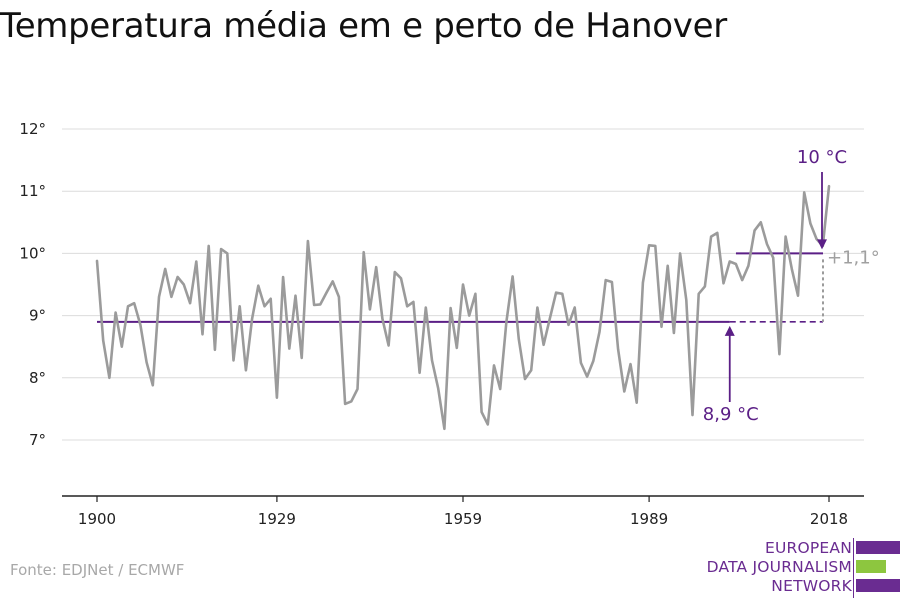  I want to click on logo-line-1: EUROPEAN, so click(808, 548).